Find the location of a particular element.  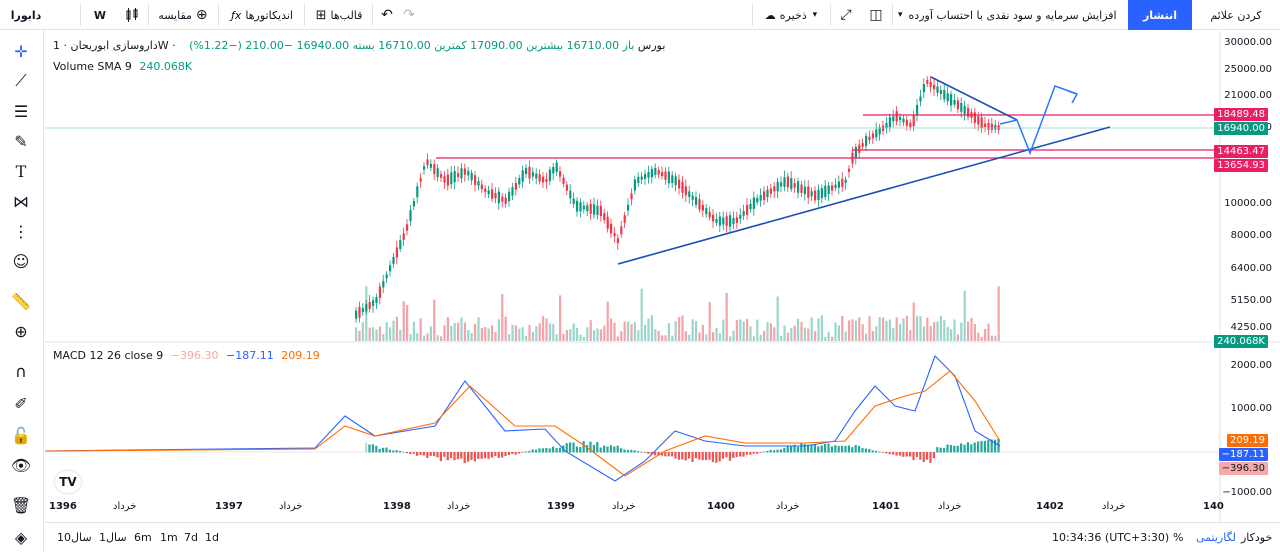

indicators-button: ƒx اندیکاتورها is located at coordinates (262, 15).